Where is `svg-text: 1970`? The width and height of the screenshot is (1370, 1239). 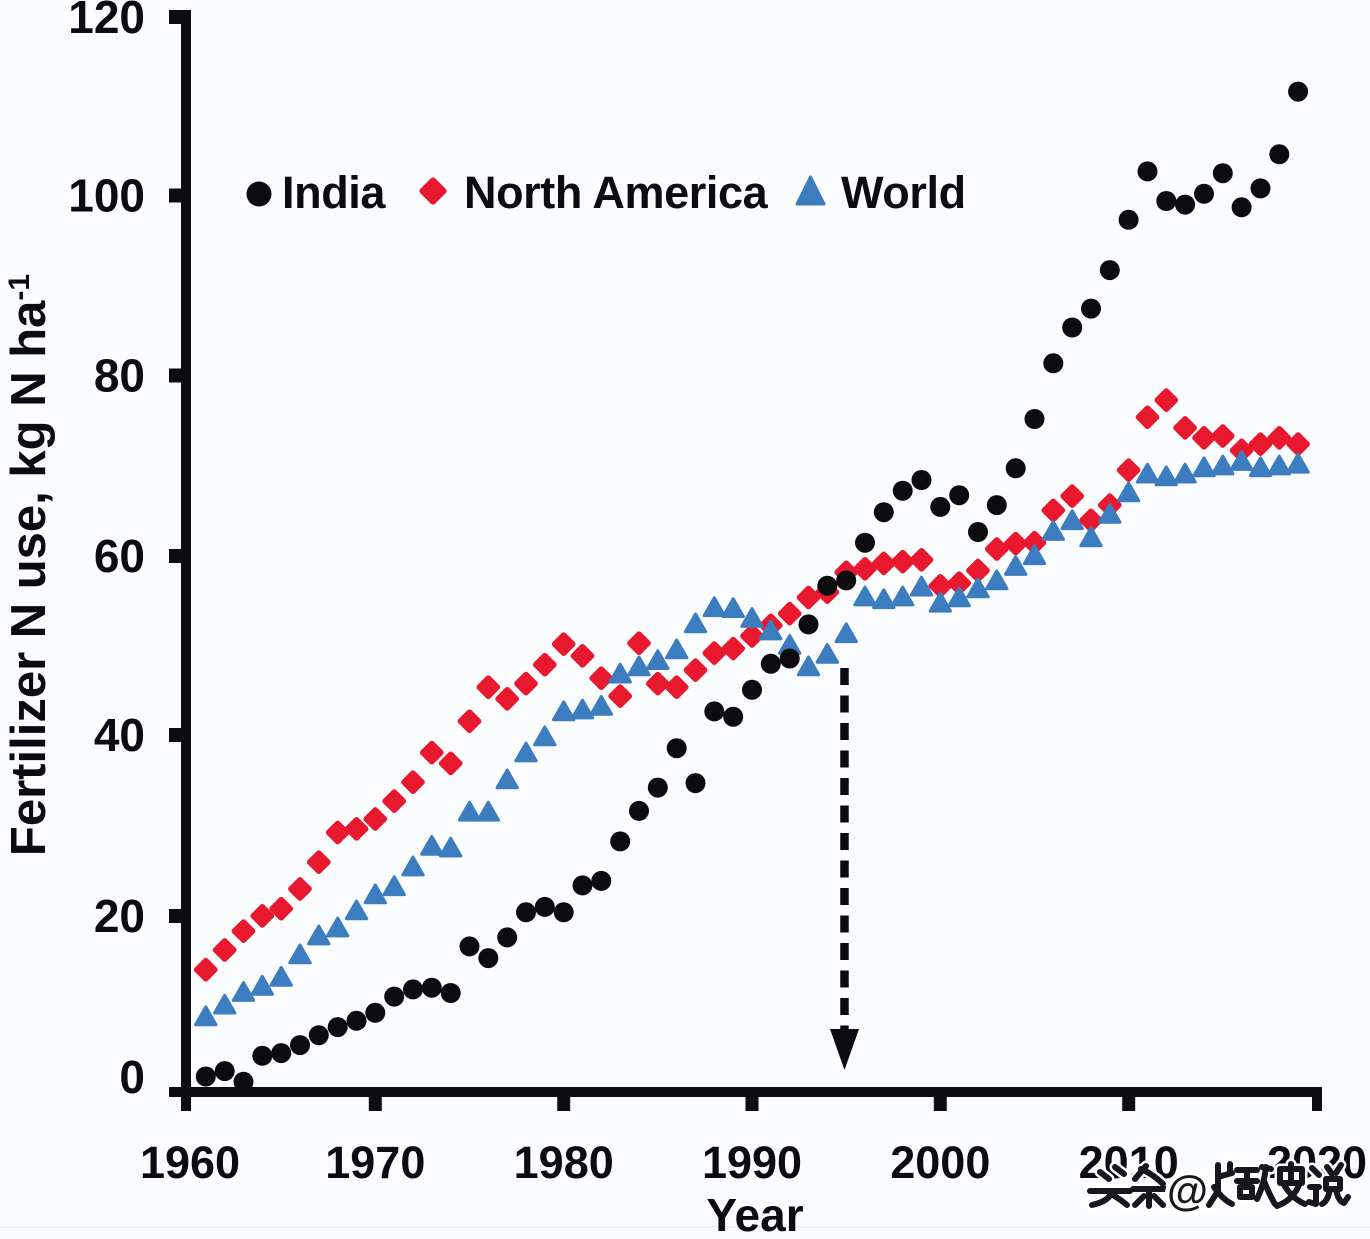 svg-text: 1970 is located at coordinates (375, 1162).